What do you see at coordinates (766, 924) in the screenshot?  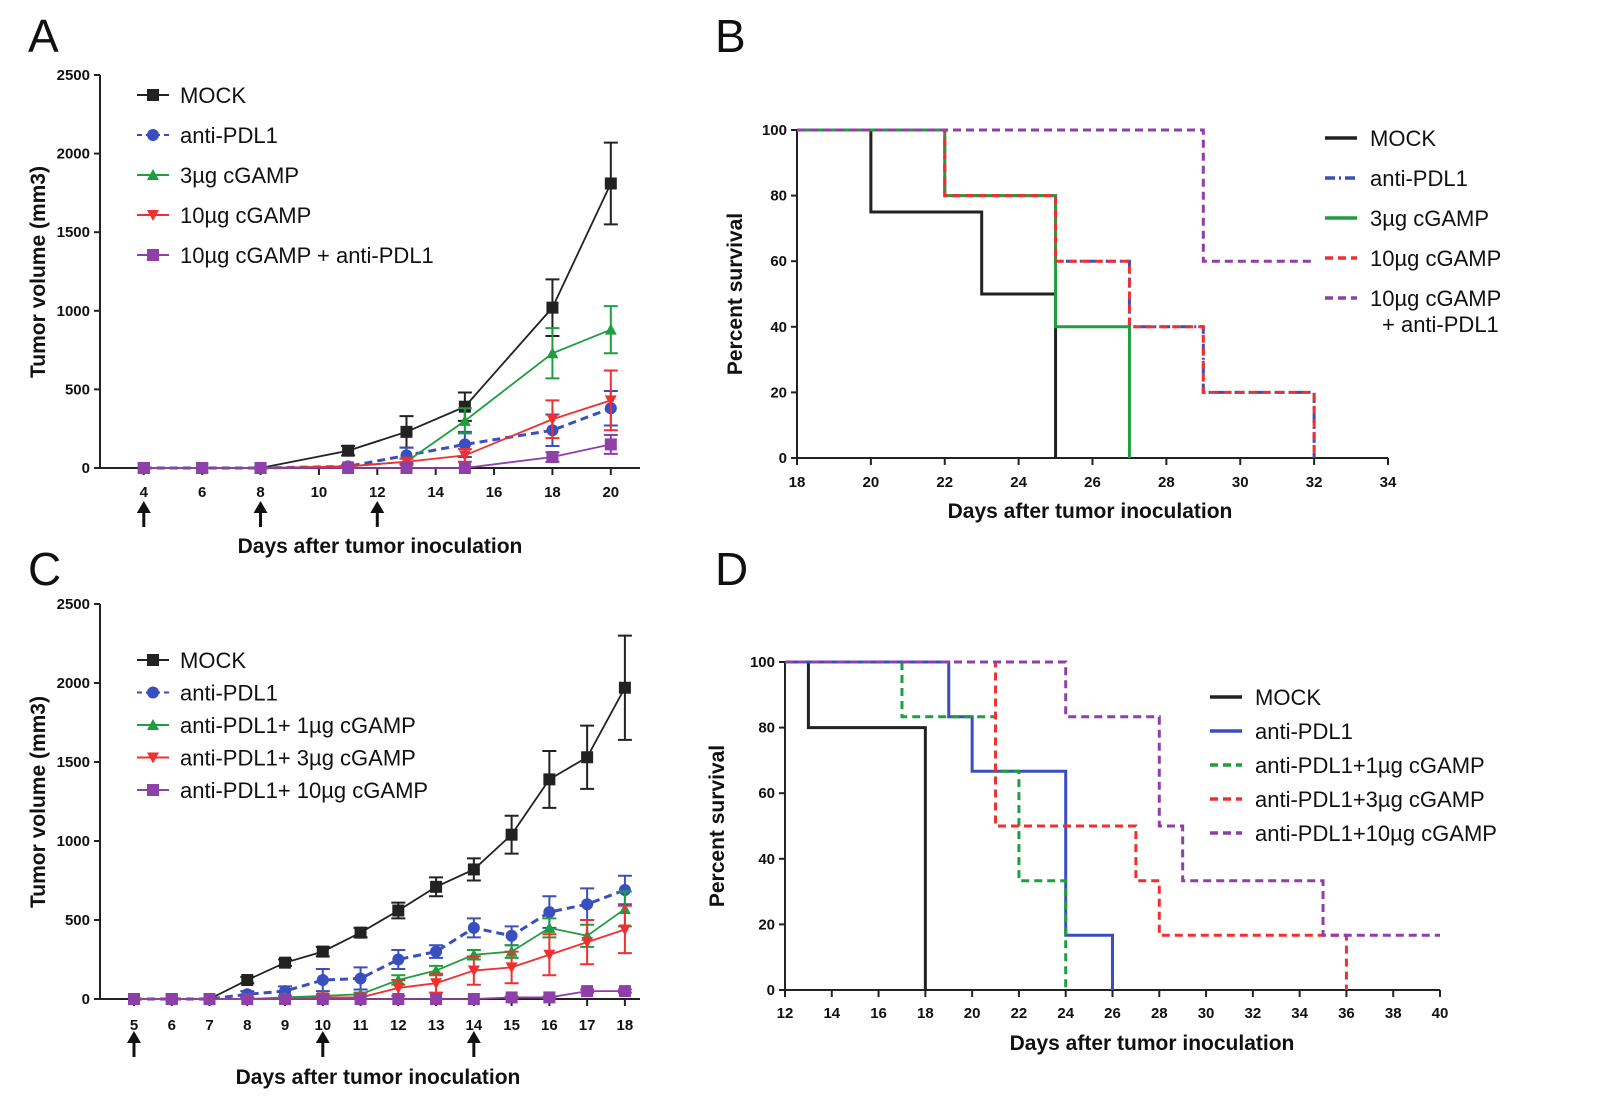 I see `y-tick-label: 20` at bounding box center [766, 924].